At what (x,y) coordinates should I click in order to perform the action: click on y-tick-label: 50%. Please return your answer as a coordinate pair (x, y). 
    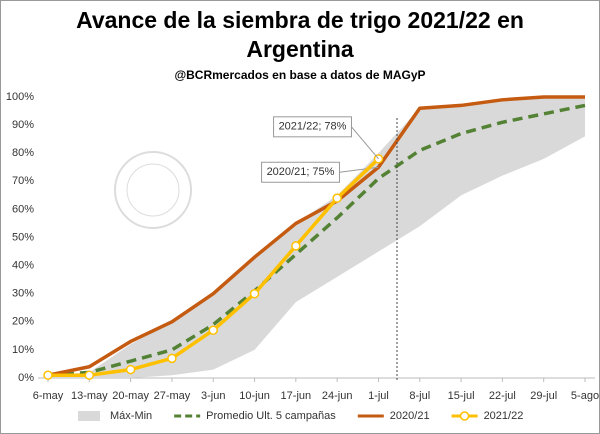
    Looking at the image, I should click on (23, 237).